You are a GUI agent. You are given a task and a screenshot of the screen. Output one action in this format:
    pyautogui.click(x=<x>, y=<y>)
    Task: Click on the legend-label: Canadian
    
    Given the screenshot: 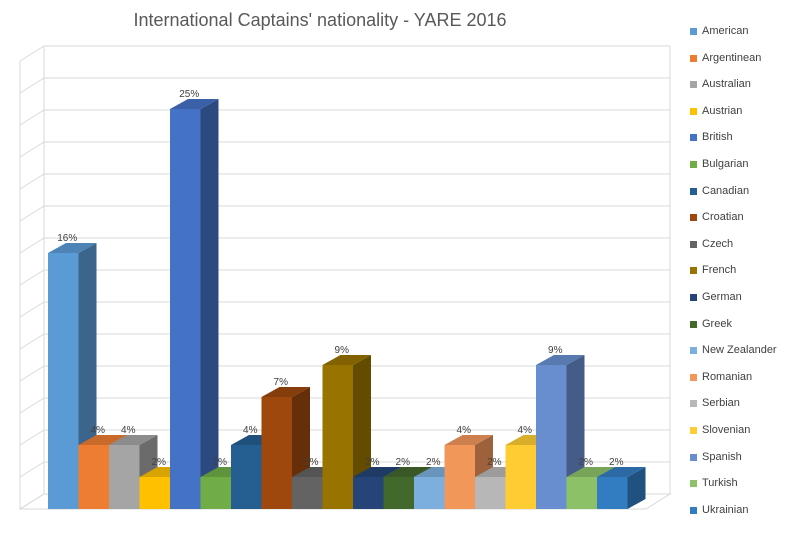 What is the action you would take?
    pyautogui.click(x=726, y=190)
    